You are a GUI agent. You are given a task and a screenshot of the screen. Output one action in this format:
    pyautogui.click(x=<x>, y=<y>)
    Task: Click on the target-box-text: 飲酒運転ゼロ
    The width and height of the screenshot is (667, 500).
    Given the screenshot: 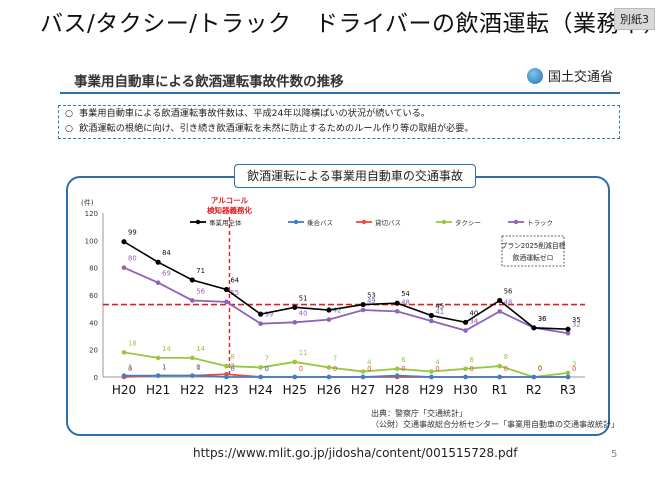 What is the action you would take?
    pyautogui.click(x=533, y=257)
    